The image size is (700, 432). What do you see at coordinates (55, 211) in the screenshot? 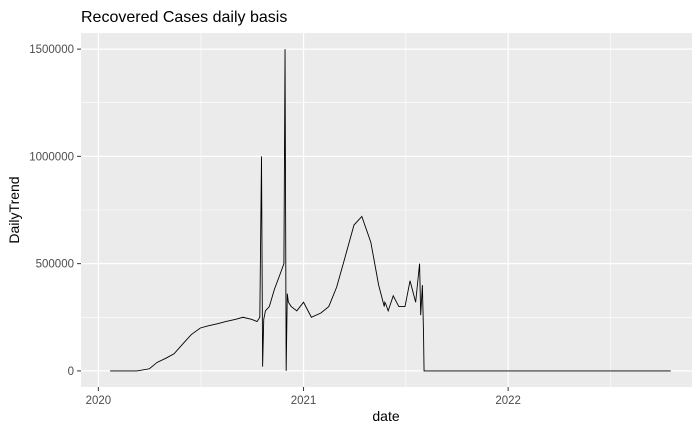
I see `y-axis: 0 500000 1000000 1500000` at bounding box center [55, 211].